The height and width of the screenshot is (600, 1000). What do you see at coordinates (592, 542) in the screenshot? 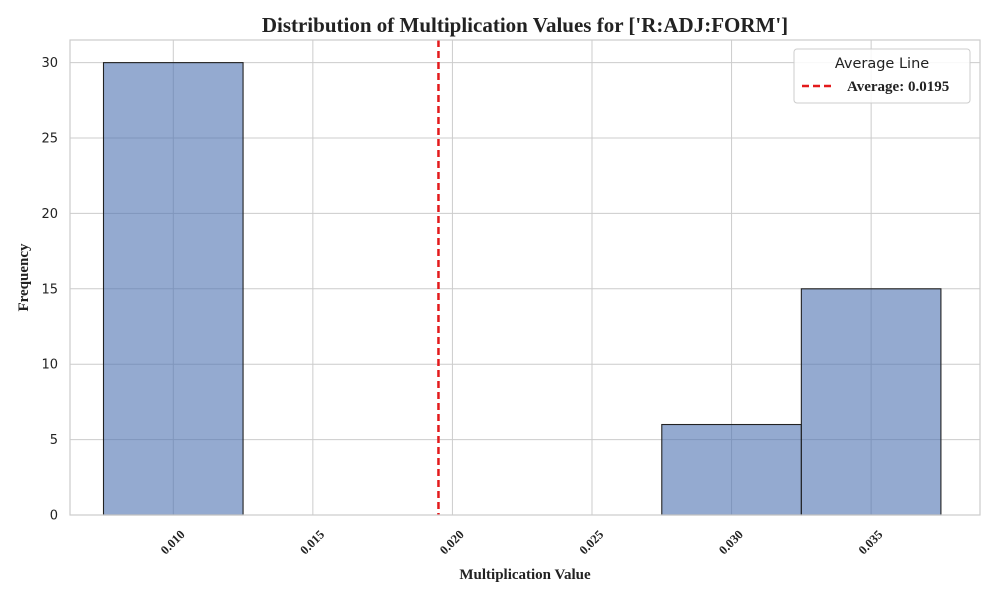
I see `x-tick-label: 0.025` at bounding box center [592, 542].